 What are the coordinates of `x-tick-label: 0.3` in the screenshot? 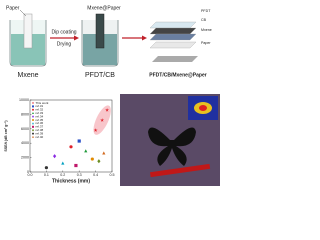 It's located at (79, 175).